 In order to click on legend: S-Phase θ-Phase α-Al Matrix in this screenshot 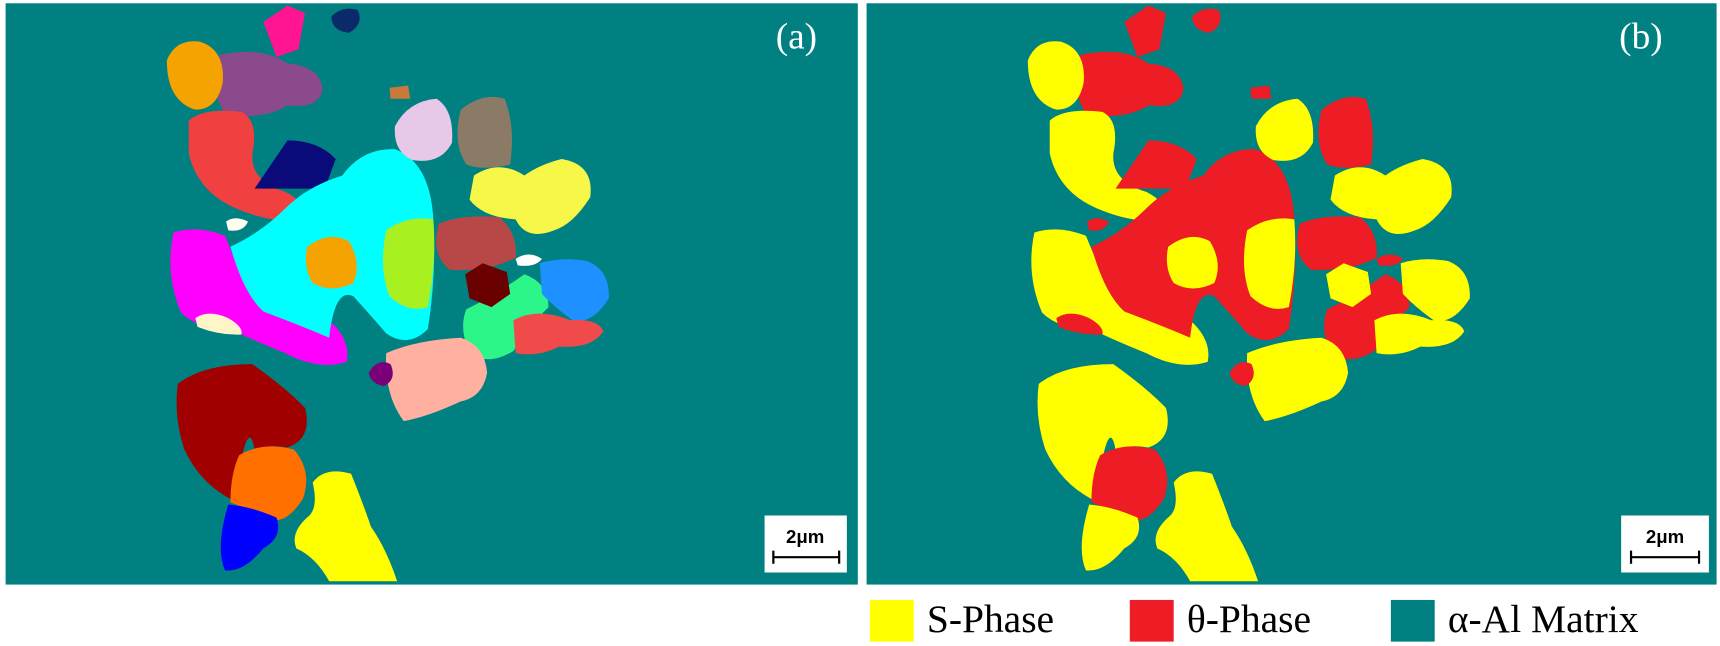, I will do `click(1254, 619)`.